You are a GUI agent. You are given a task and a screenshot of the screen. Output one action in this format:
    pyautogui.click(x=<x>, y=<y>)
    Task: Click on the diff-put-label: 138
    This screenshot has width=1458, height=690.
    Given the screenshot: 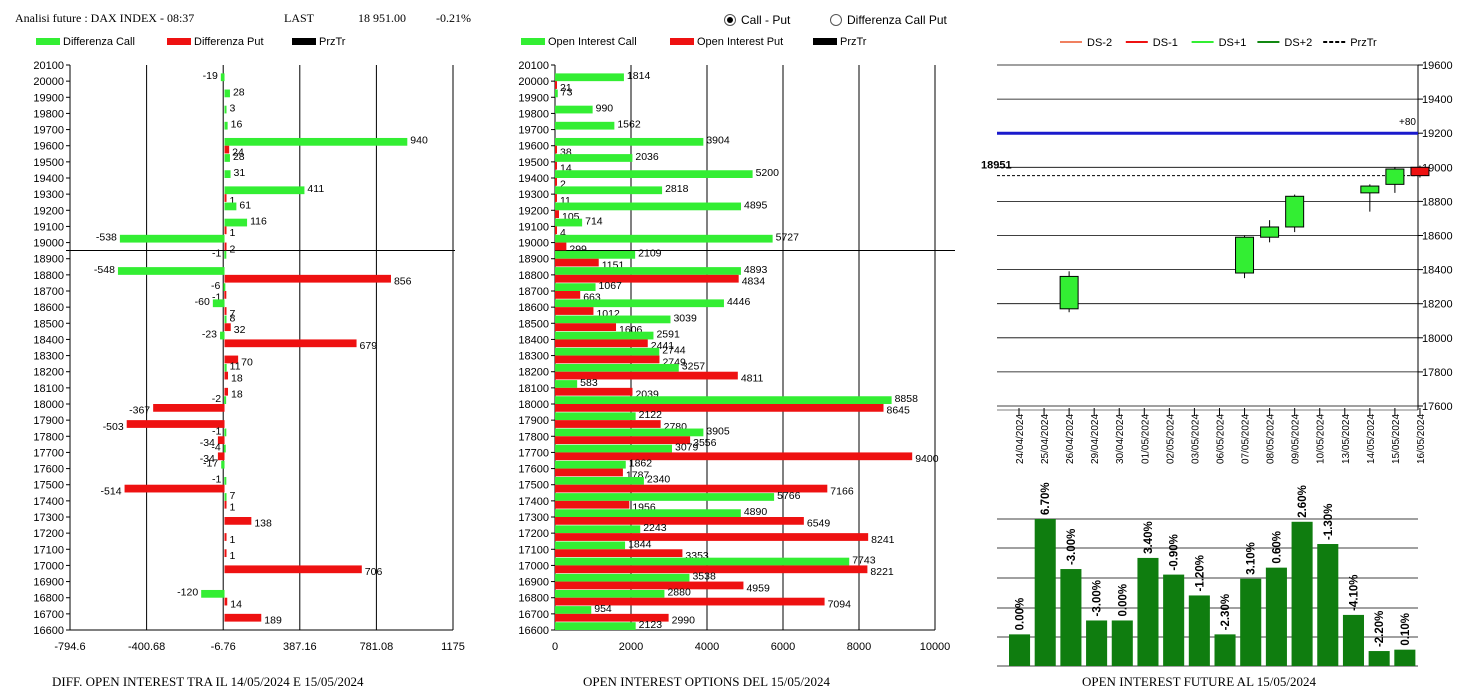 What is the action you would take?
    pyautogui.click(x=263, y=524)
    